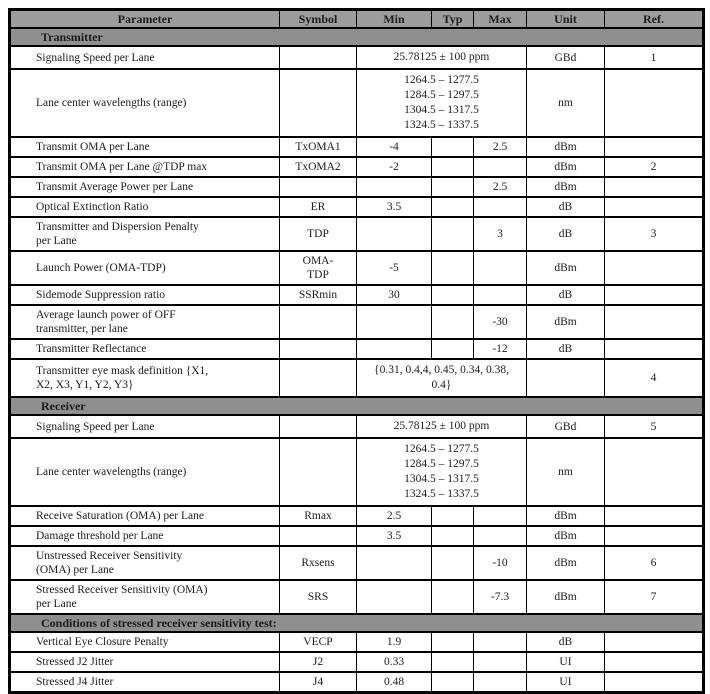 This screenshot has width=710, height=694. What do you see at coordinates (654, 57) in the screenshot?
I see `ref-cell: 1` at bounding box center [654, 57].